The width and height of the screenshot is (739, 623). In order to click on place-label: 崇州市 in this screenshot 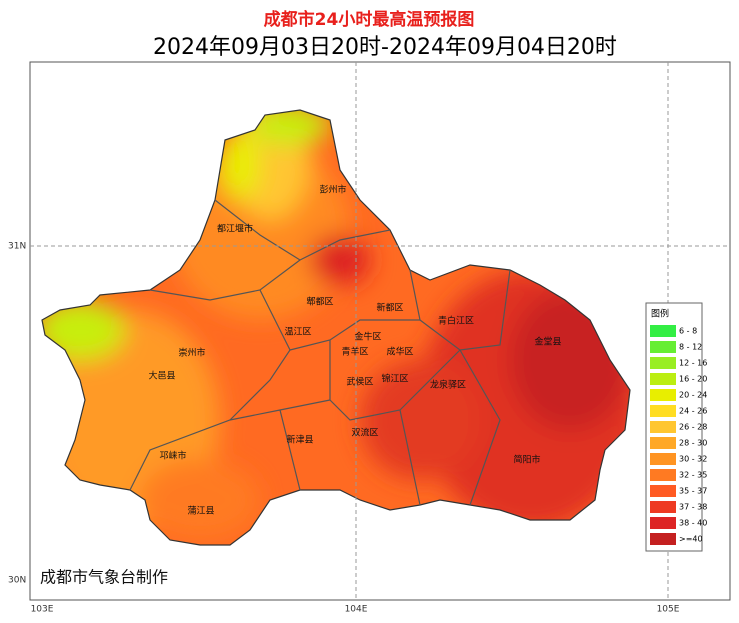, I will do `click(191, 353)`.